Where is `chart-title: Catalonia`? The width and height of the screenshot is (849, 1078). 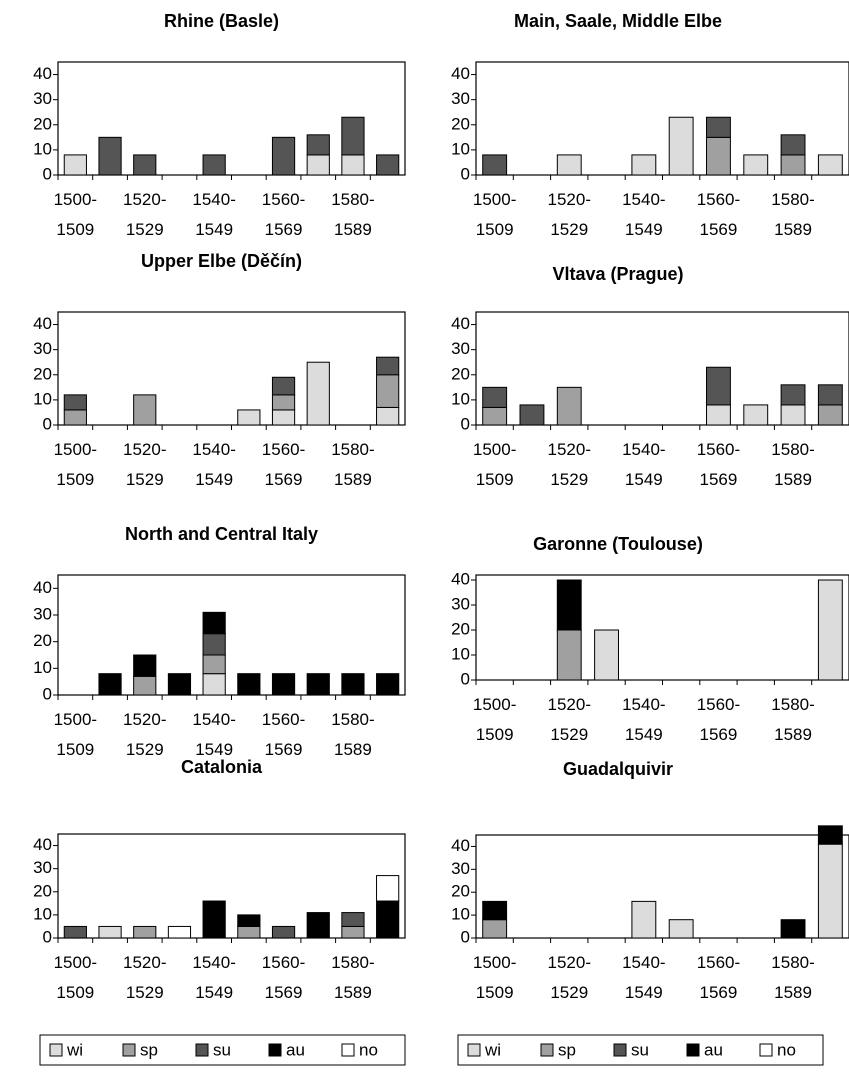 chart-title: Catalonia is located at coordinates (222, 767).